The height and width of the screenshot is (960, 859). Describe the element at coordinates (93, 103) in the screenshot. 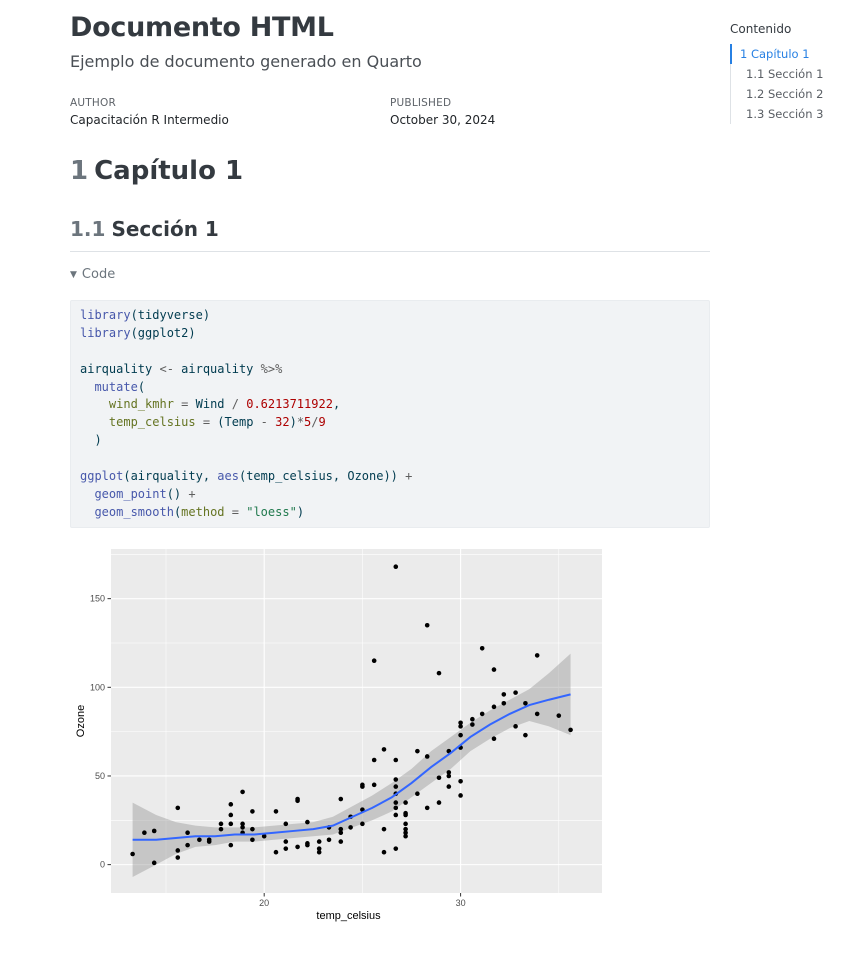

I see `author-label: AUTHOR` at that location.